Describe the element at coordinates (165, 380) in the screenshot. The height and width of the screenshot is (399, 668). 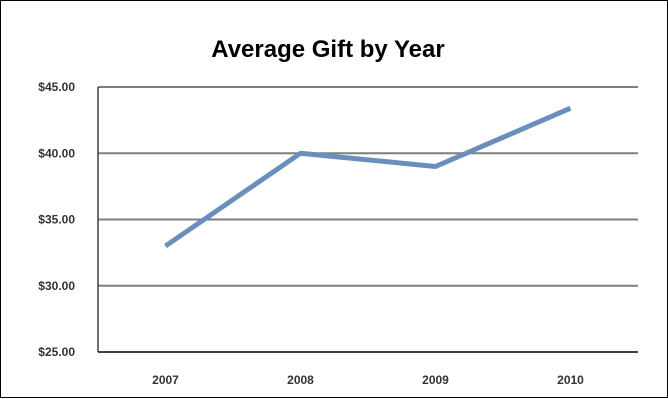
I see `x-tick-label: 2007` at that location.